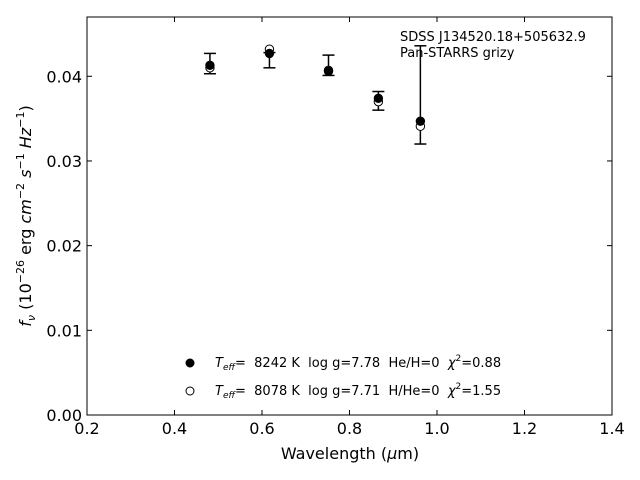  What do you see at coordinates (64, 76) in the screenshot?
I see `y-tick-label: 0.04` at bounding box center [64, 76].